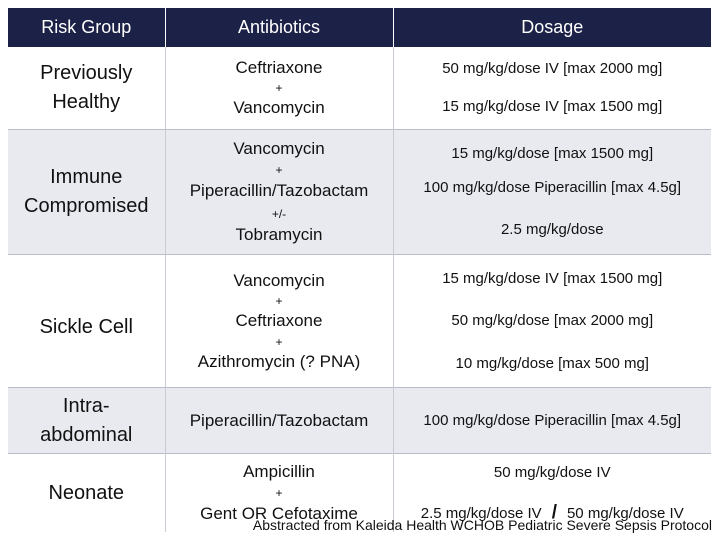 This screenshot has height=540, width=720. Describe the element at coordinates (279, 27) in the screenshot. I see `header-antibiotics: Antibiotics` at that location.